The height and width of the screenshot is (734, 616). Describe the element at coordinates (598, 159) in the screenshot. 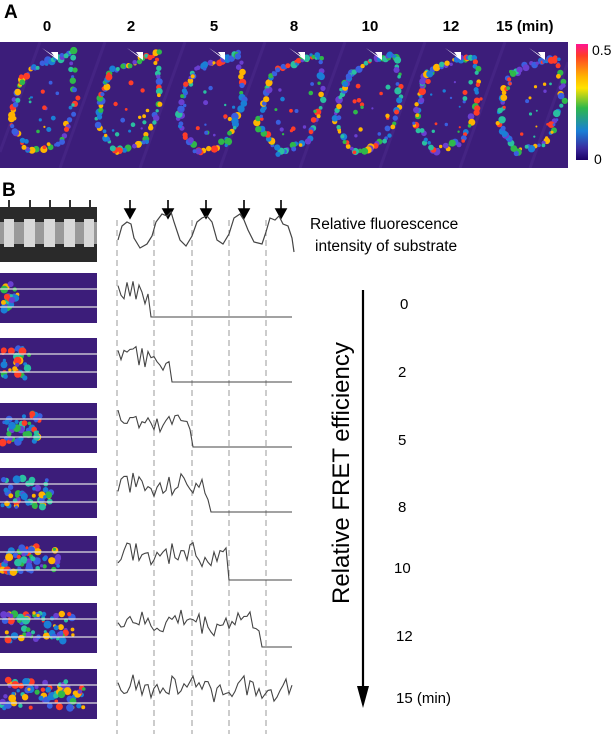

I see `colorbar-min-label: 0` at that location.